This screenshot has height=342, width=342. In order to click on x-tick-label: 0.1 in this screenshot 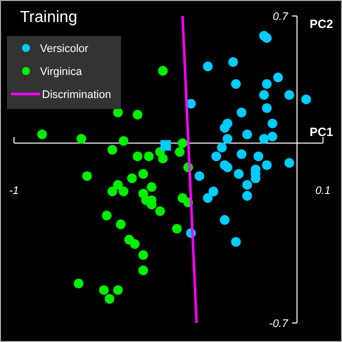, I will do `click(323, 191)`.